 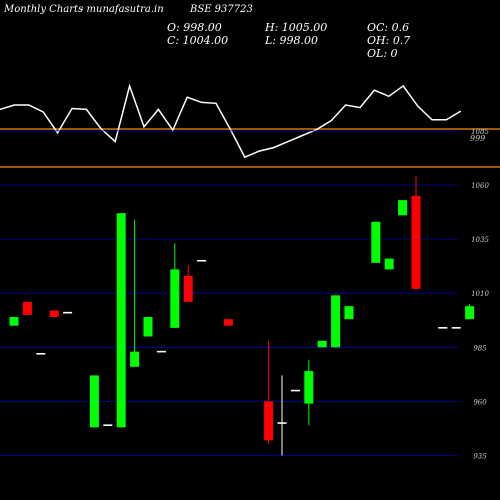 What do you see at coordinates (296, 27) in the screenshot?
I see `high-value: H: 1005.00` at bounding box center [296, 27].